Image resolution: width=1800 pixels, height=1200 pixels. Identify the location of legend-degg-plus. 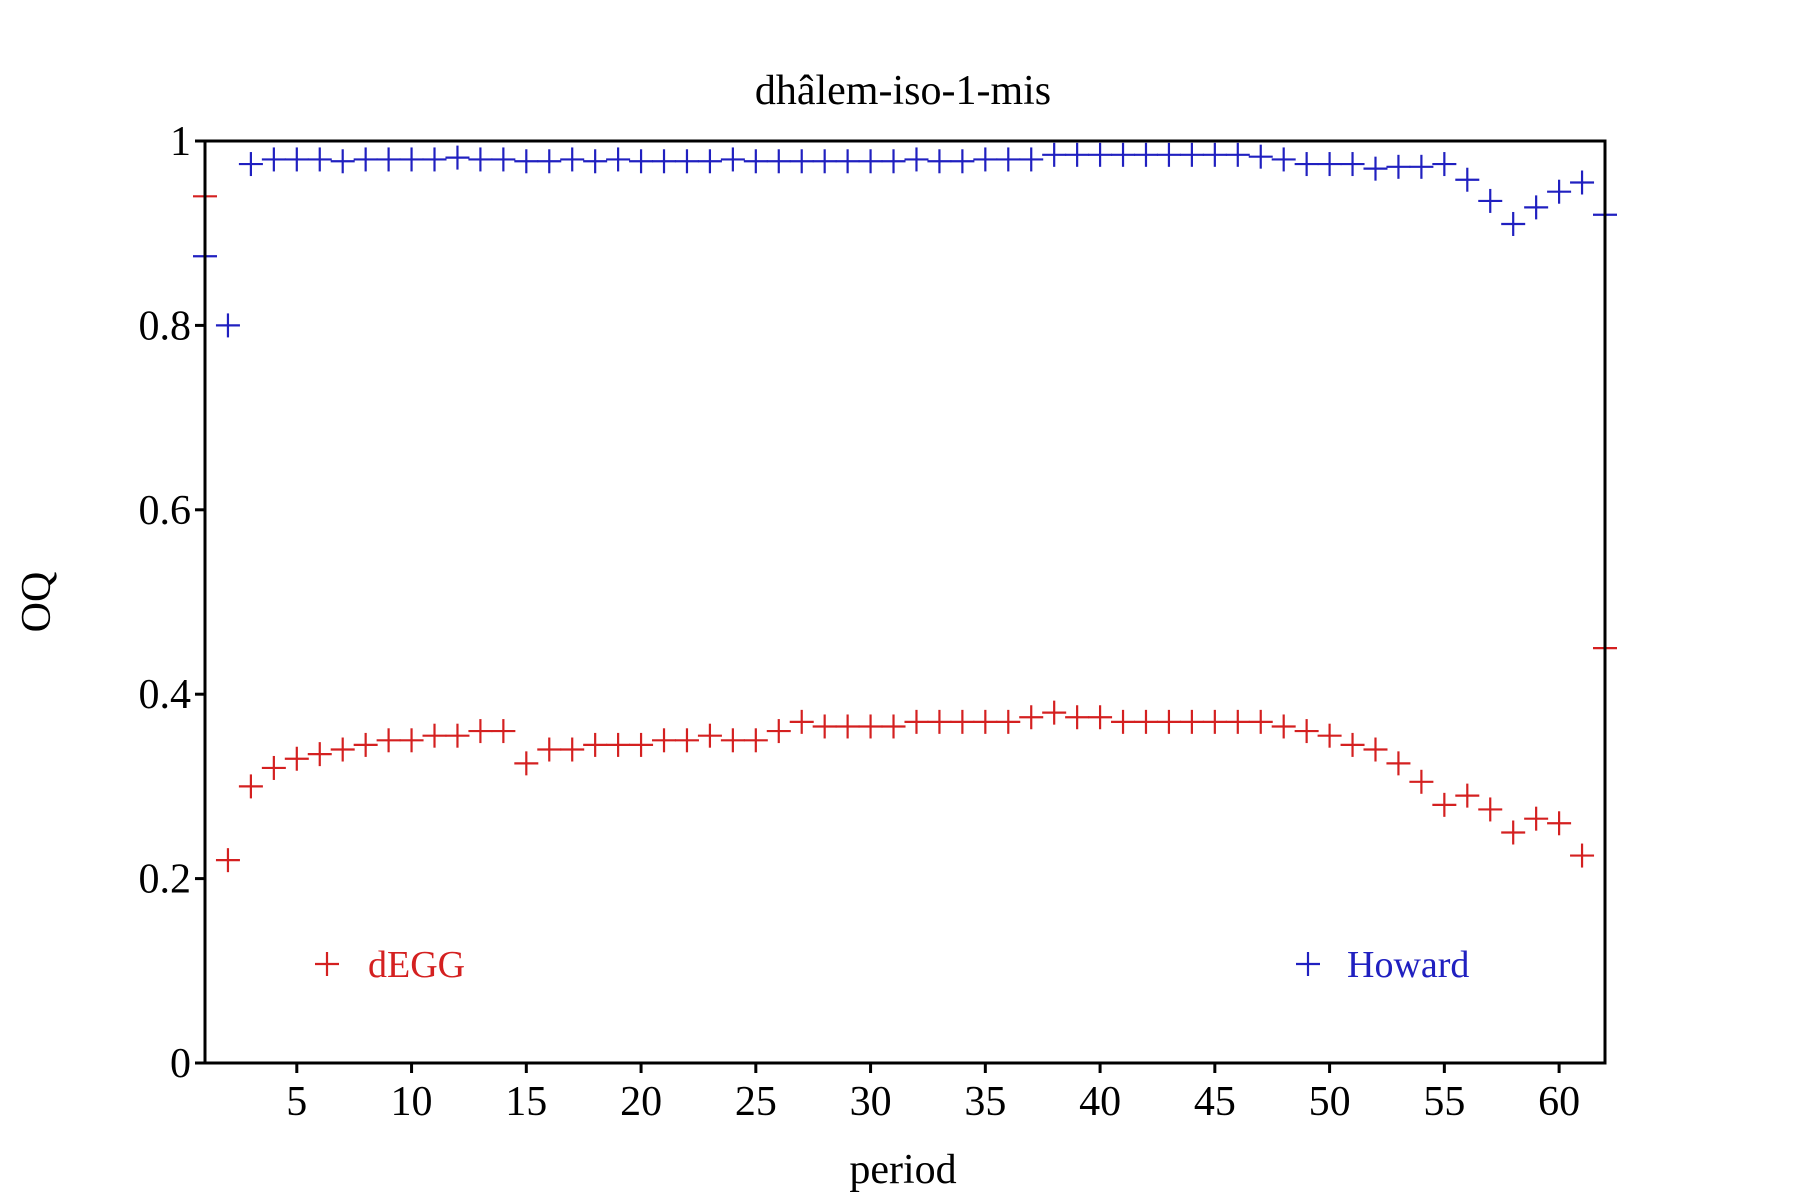
(327, 964).